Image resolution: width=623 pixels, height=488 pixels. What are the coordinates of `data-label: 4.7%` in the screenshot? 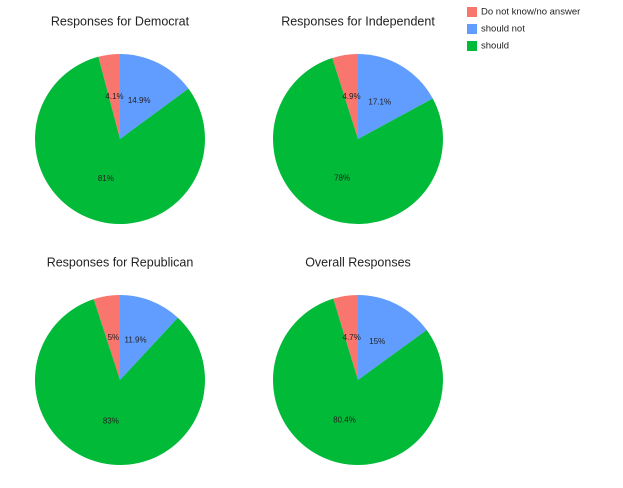 It's located at (352, 337).